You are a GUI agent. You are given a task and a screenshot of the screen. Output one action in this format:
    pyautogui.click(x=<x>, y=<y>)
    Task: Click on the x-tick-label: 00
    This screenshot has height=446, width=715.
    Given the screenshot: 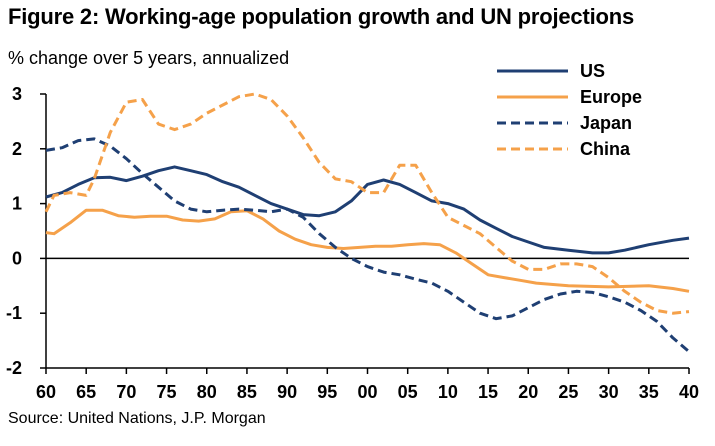 What is the action you would take?
    pyautogui.click(x=367, y=392)
    